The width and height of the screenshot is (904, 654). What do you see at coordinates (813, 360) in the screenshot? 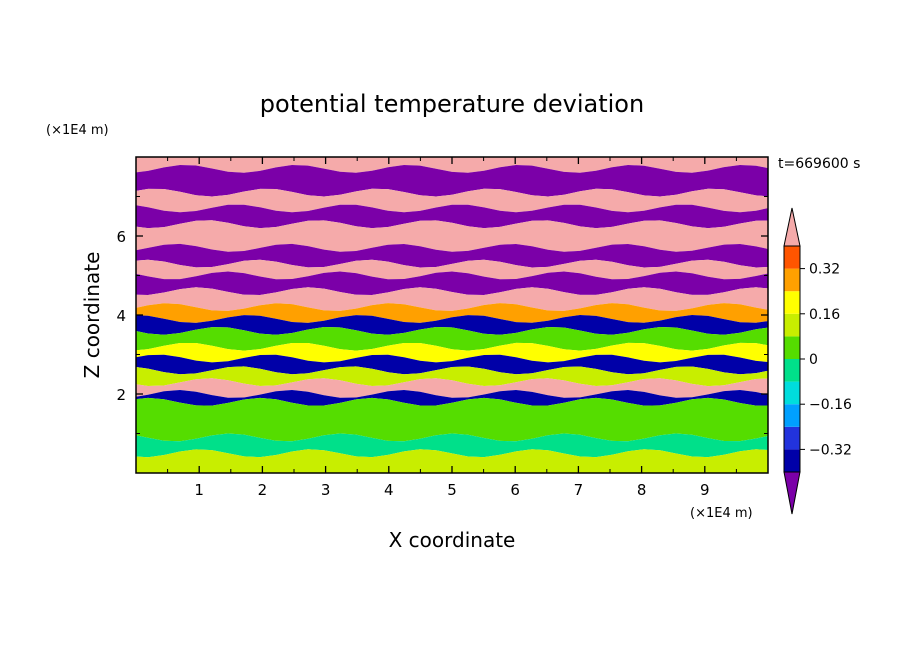
I see `colorbar-tick-label: 0` at bounding box center [813, 360].